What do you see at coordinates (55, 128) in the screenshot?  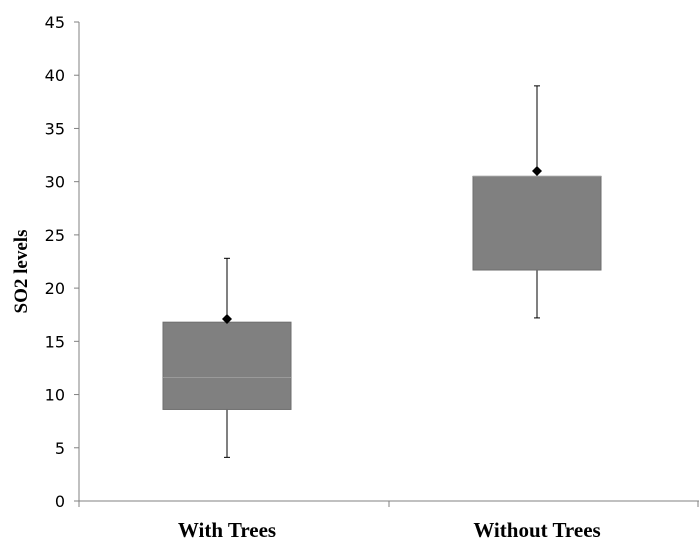 I see `y-tick-label: 35` at bounding box center [55, 128].